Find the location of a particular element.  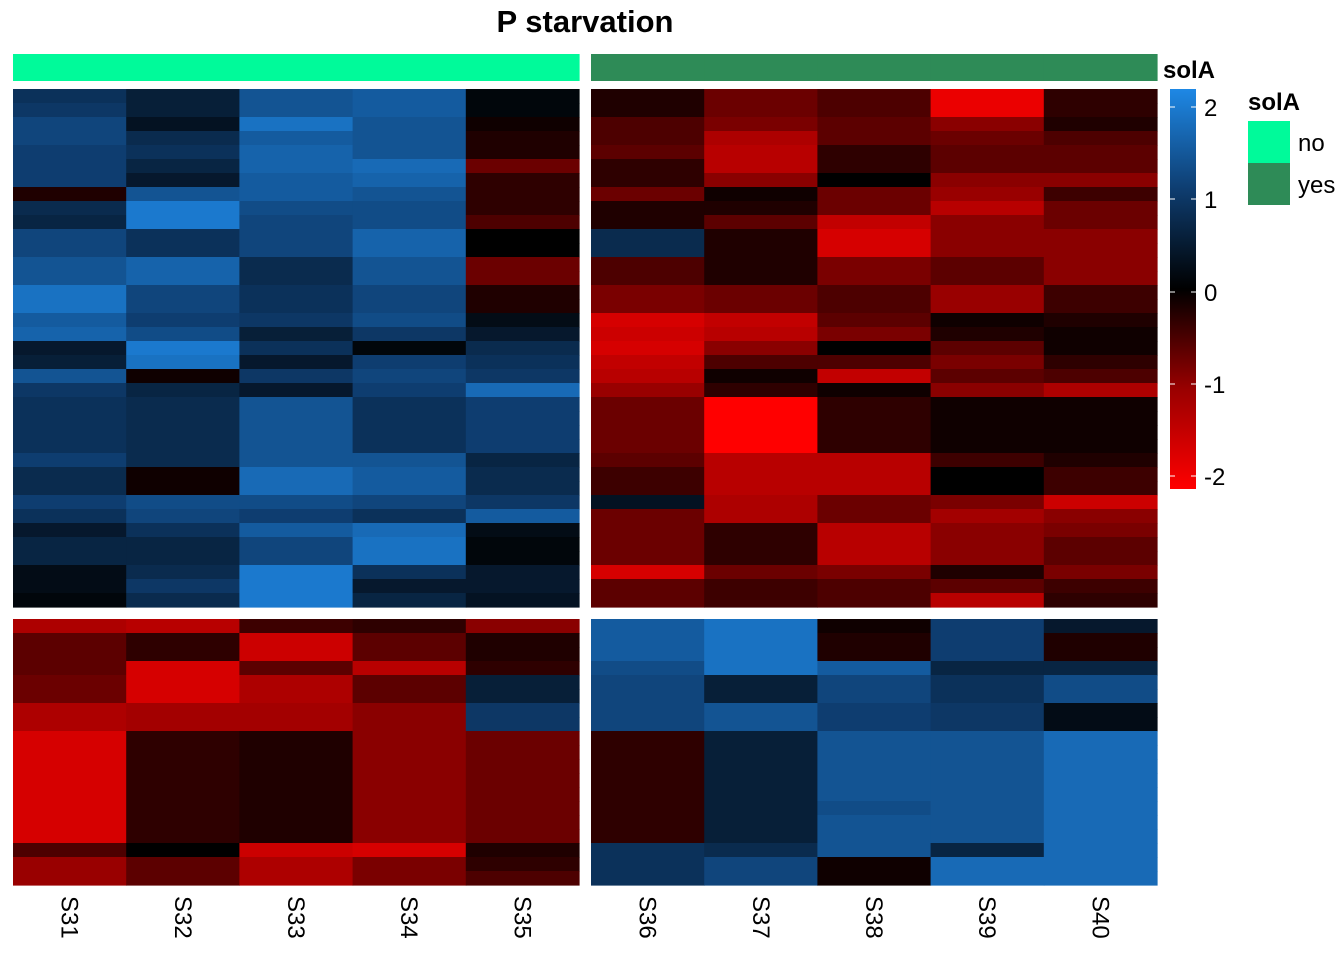

annotation-cell-S37 is located at coordinates (761, 67).